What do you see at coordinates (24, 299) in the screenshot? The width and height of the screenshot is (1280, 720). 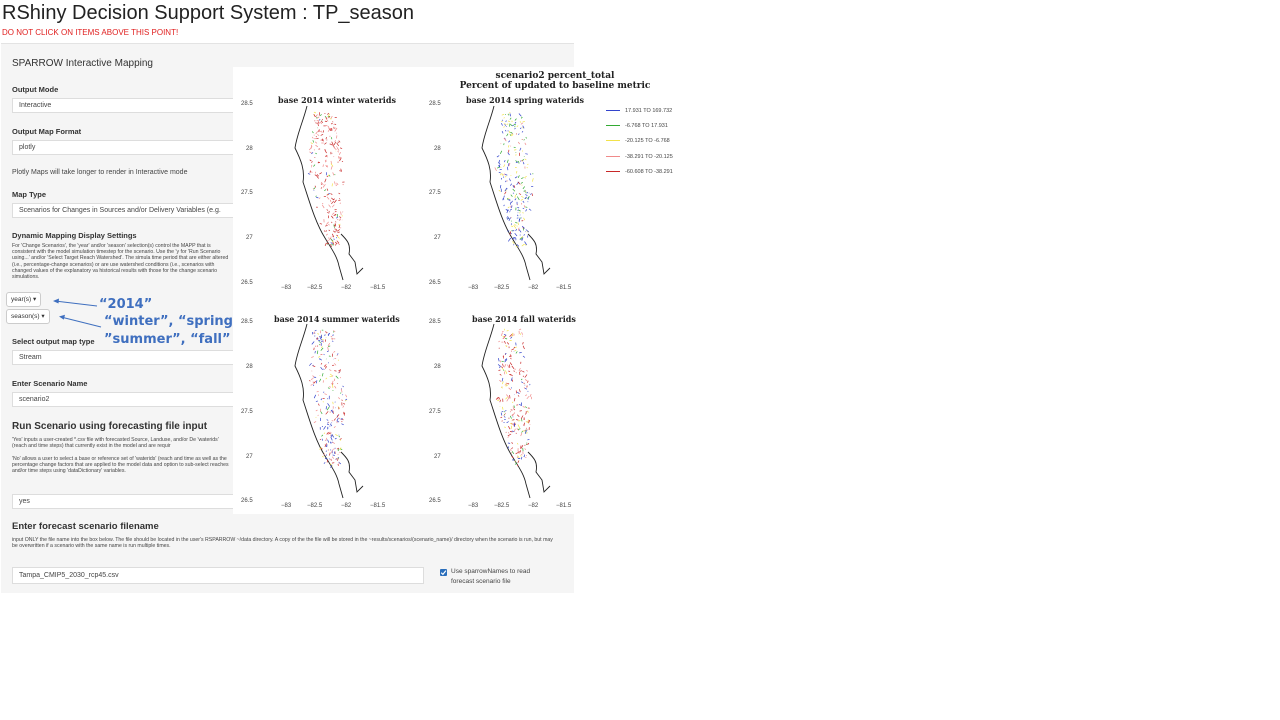 I see `year-dropdown: year(s) ▾` at bounding box center [24, 299].